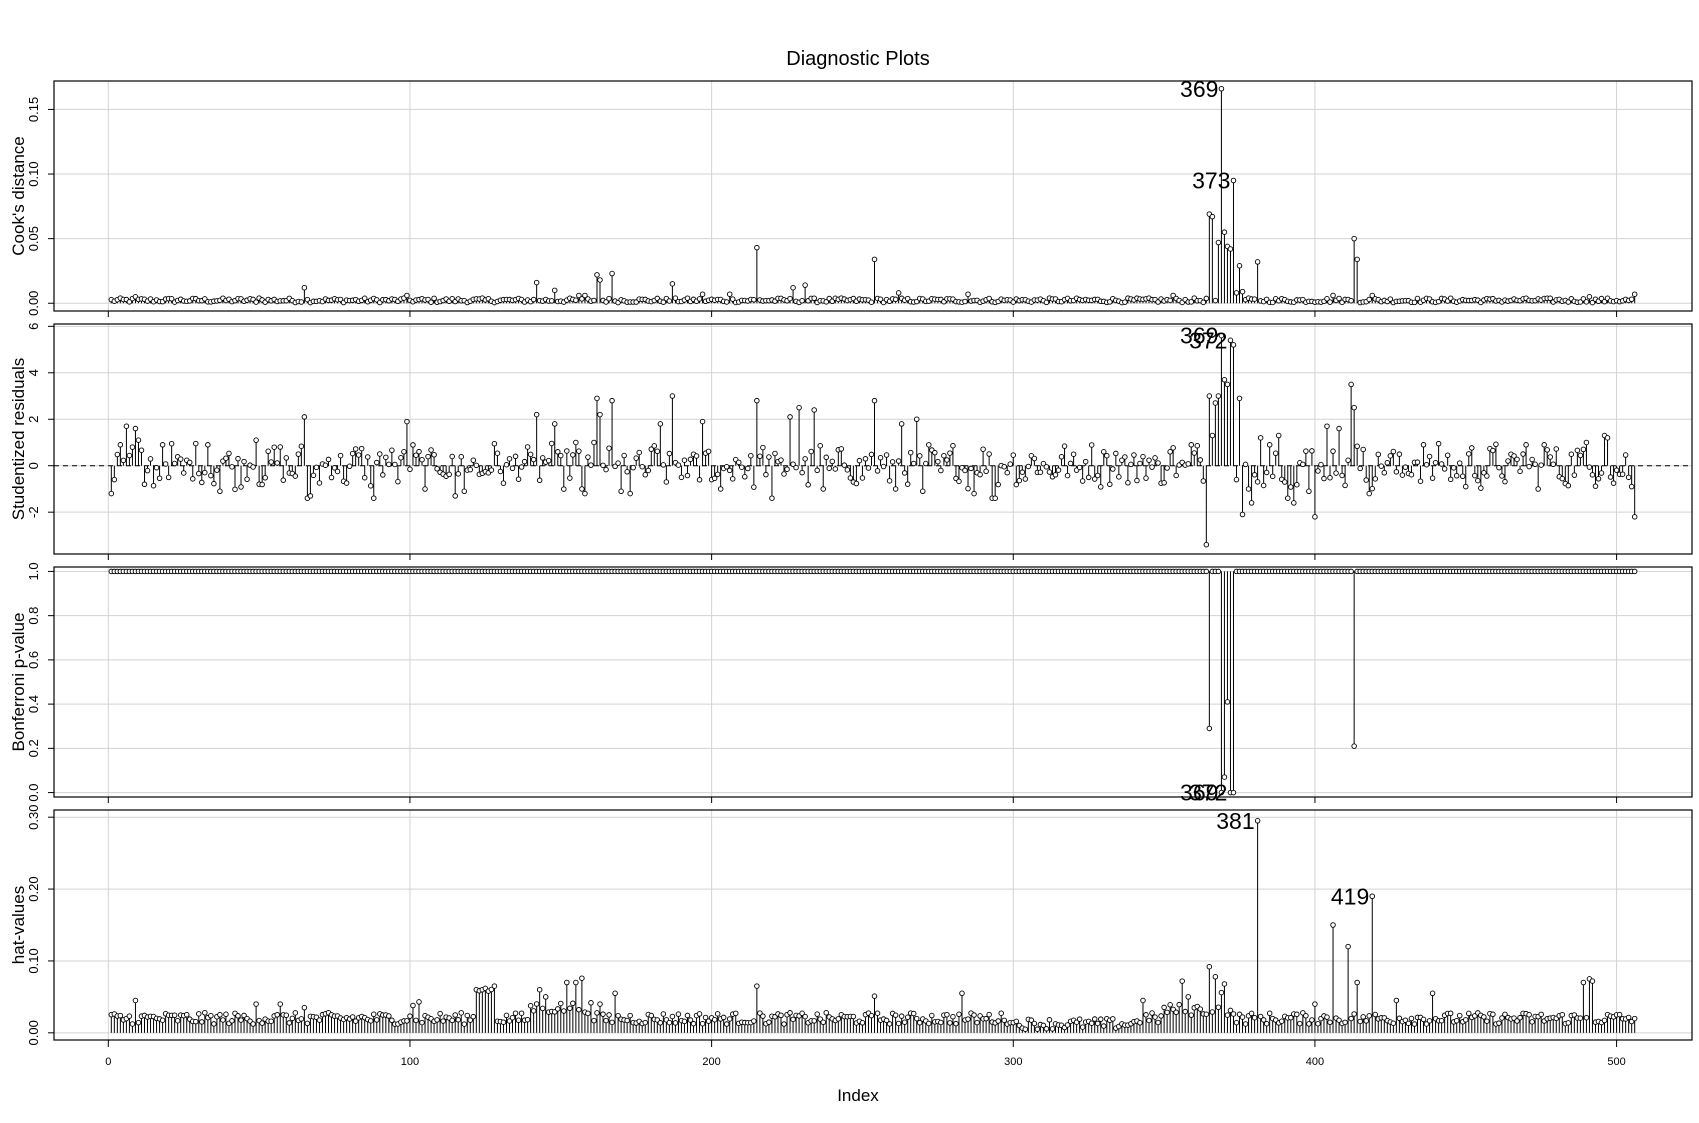 Image resolution: width=1699 pixels, height=1123 pixels. What do you see at coordinates (1013, 1062) in the screenshot?
I see `x-tick-label: 300` at bounding box center [1013, 1062].